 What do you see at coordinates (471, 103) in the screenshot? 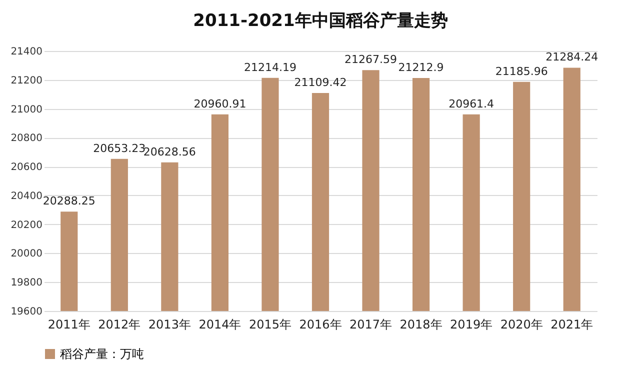
I see `data-label: 20961.4` at bounding box center [471, 103].